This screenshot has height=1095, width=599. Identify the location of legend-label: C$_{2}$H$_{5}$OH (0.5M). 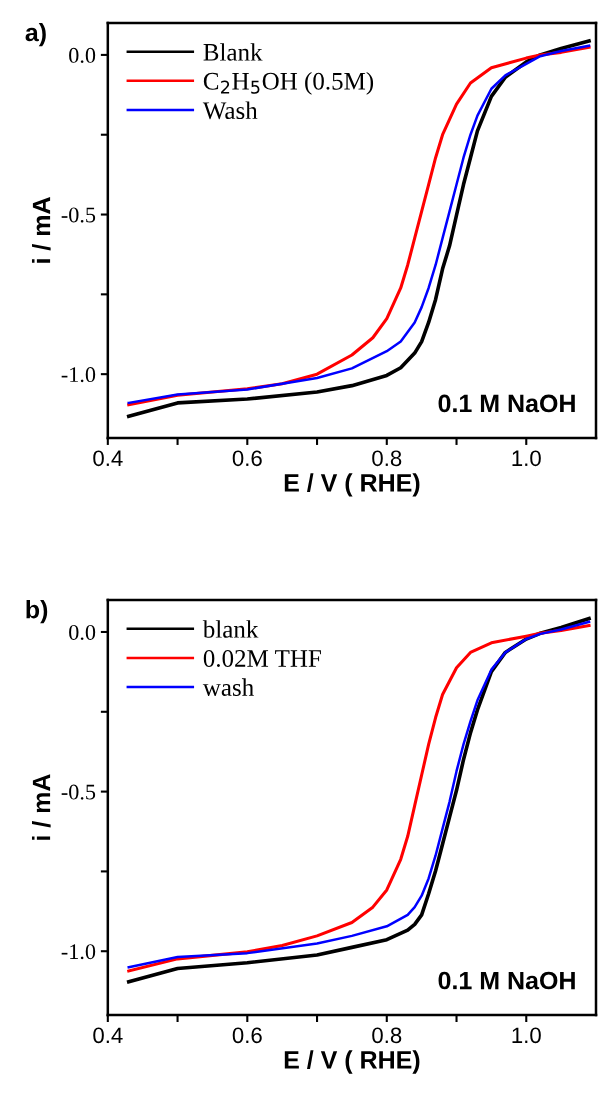
(288, 83).